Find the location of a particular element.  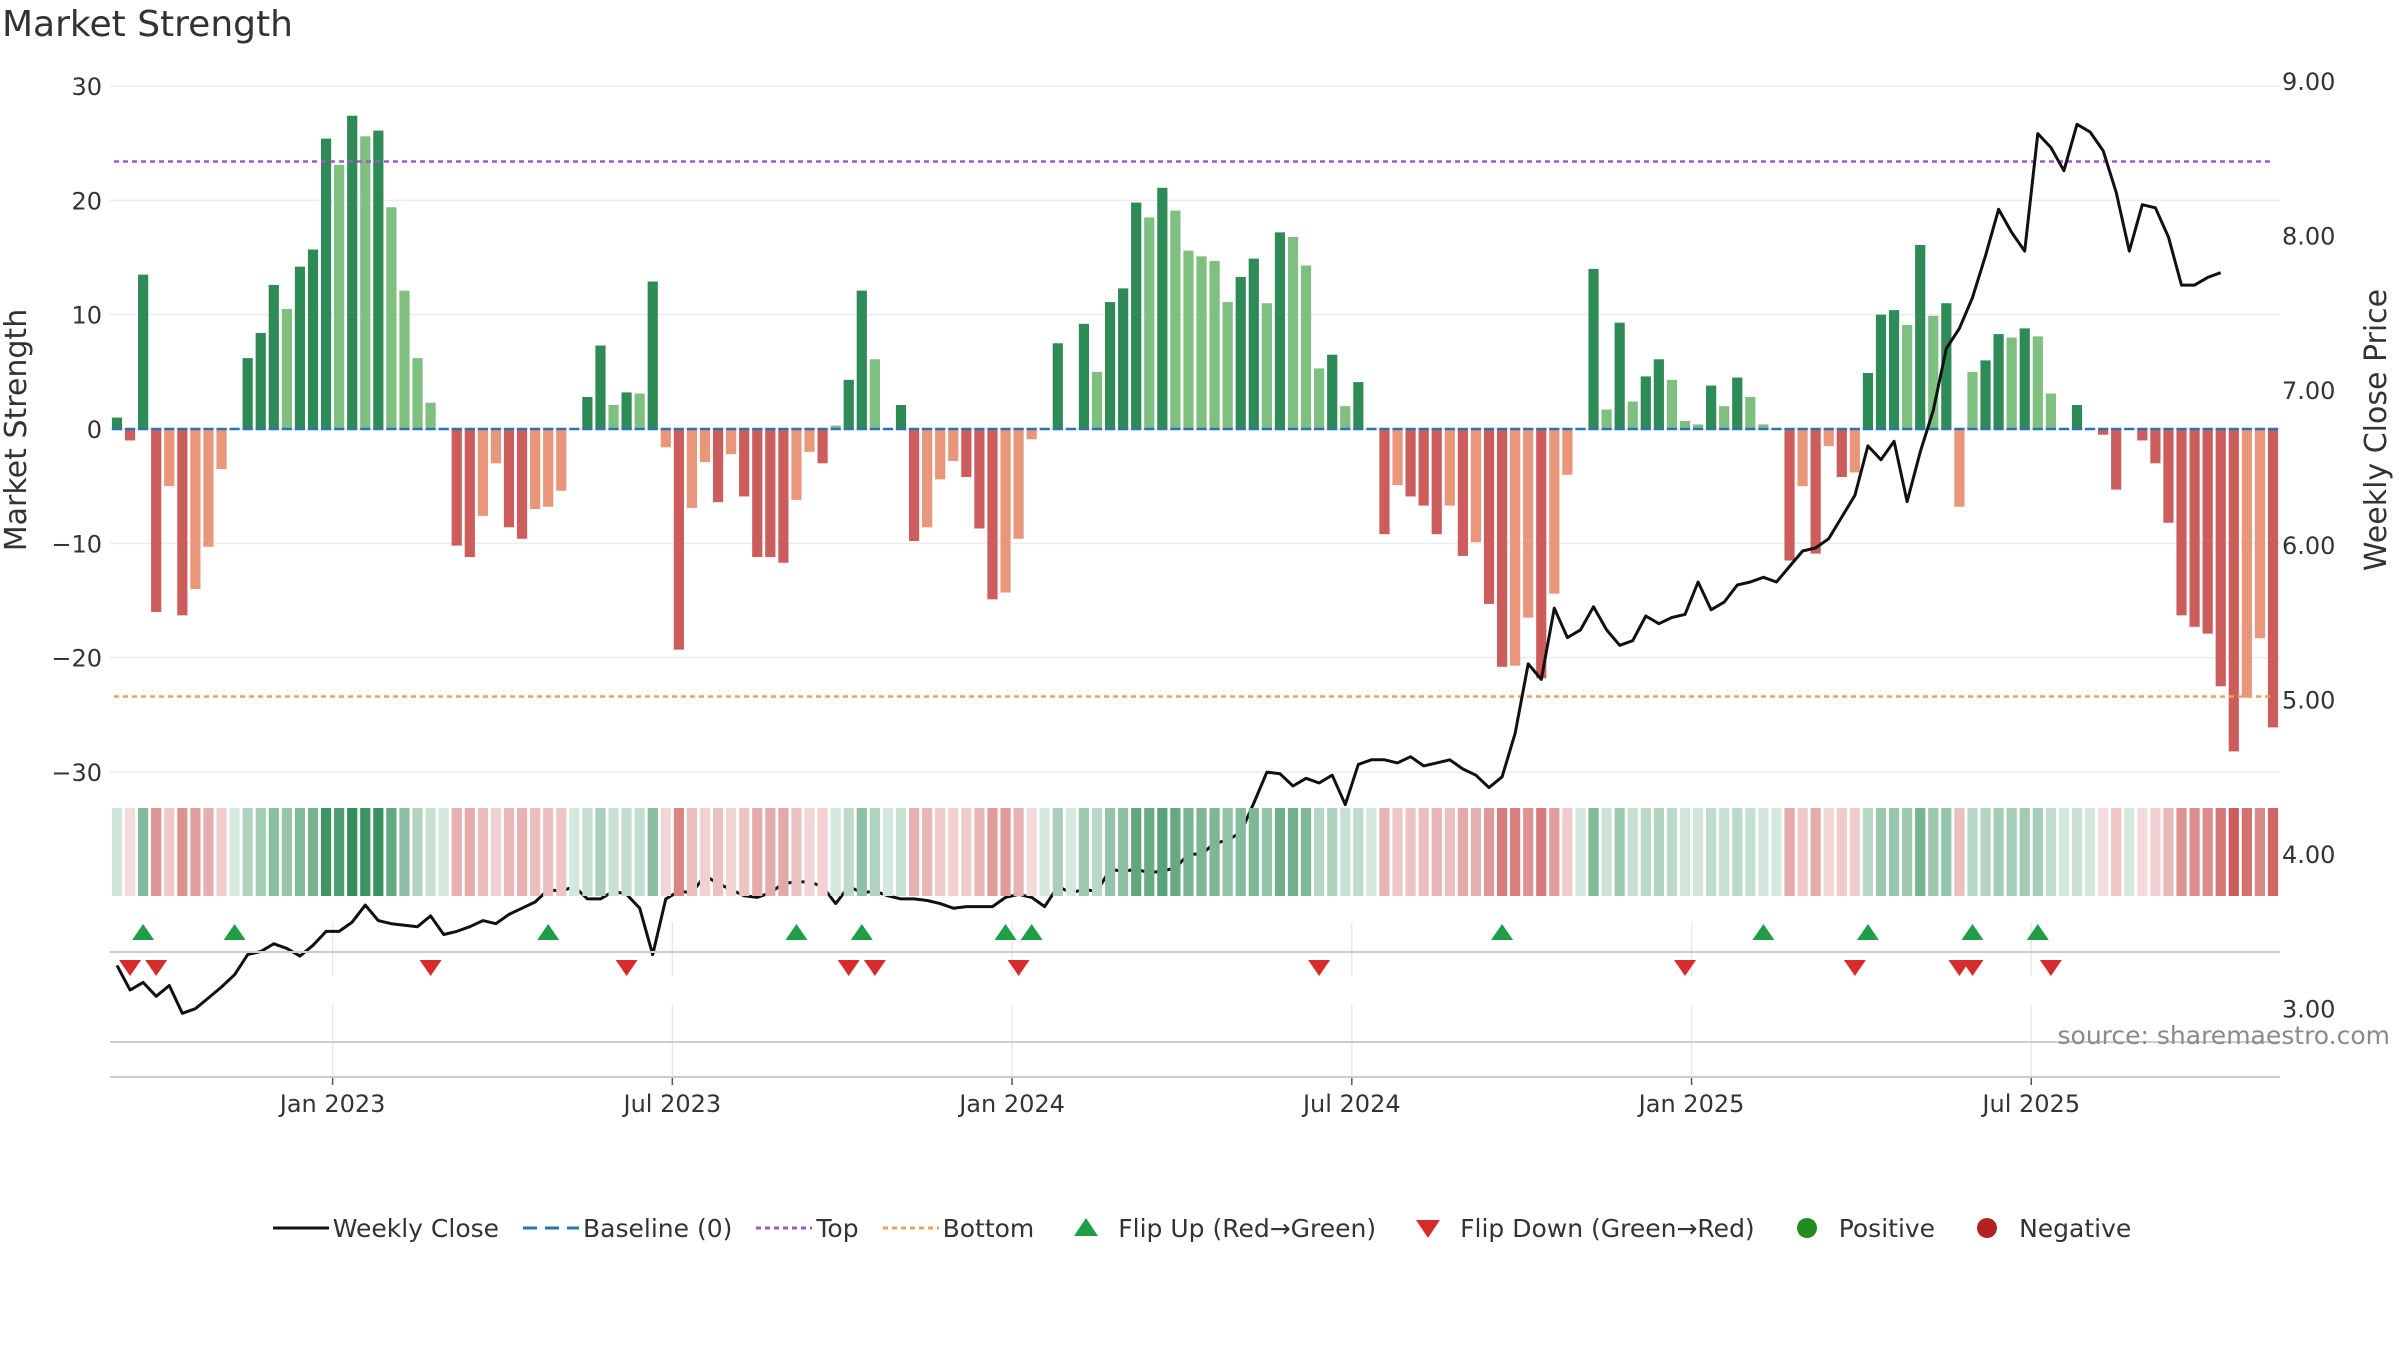

x-tick-label: Jul 2025 is located at coordinates (2030, 1104).